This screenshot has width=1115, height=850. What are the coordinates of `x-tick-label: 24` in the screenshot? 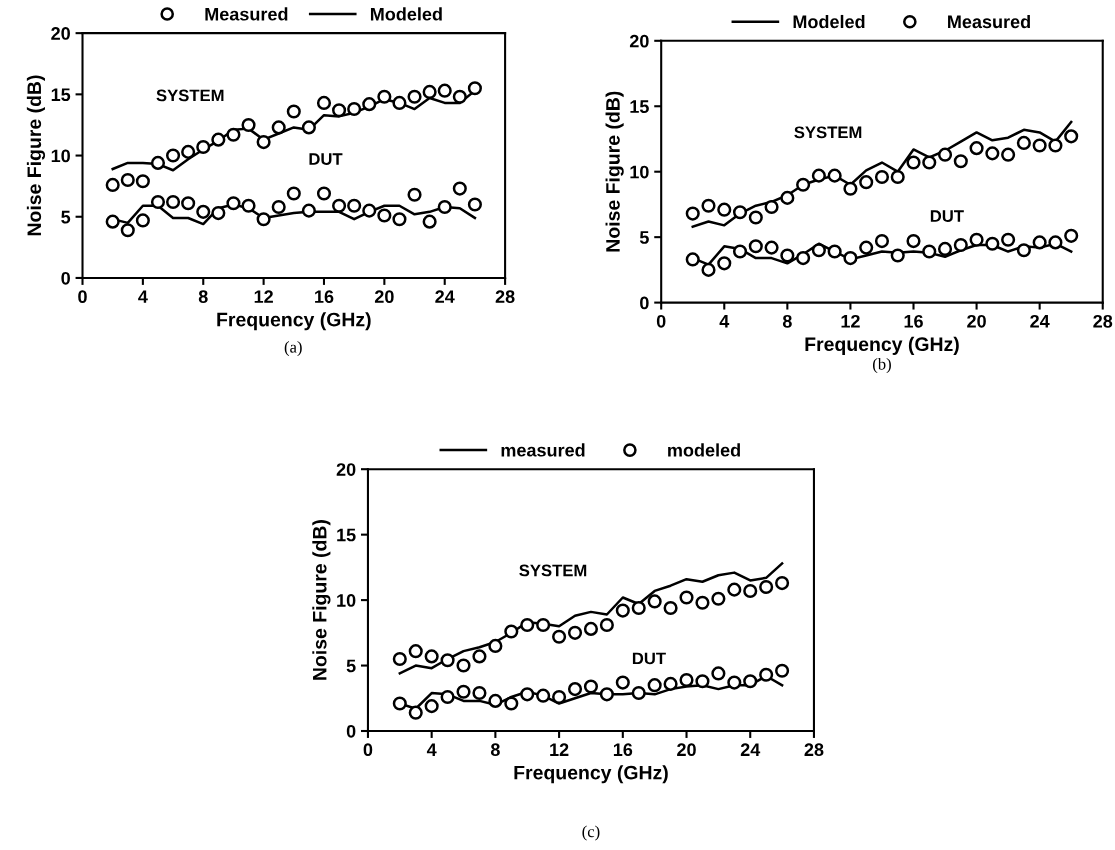 It's located at (750, 749).